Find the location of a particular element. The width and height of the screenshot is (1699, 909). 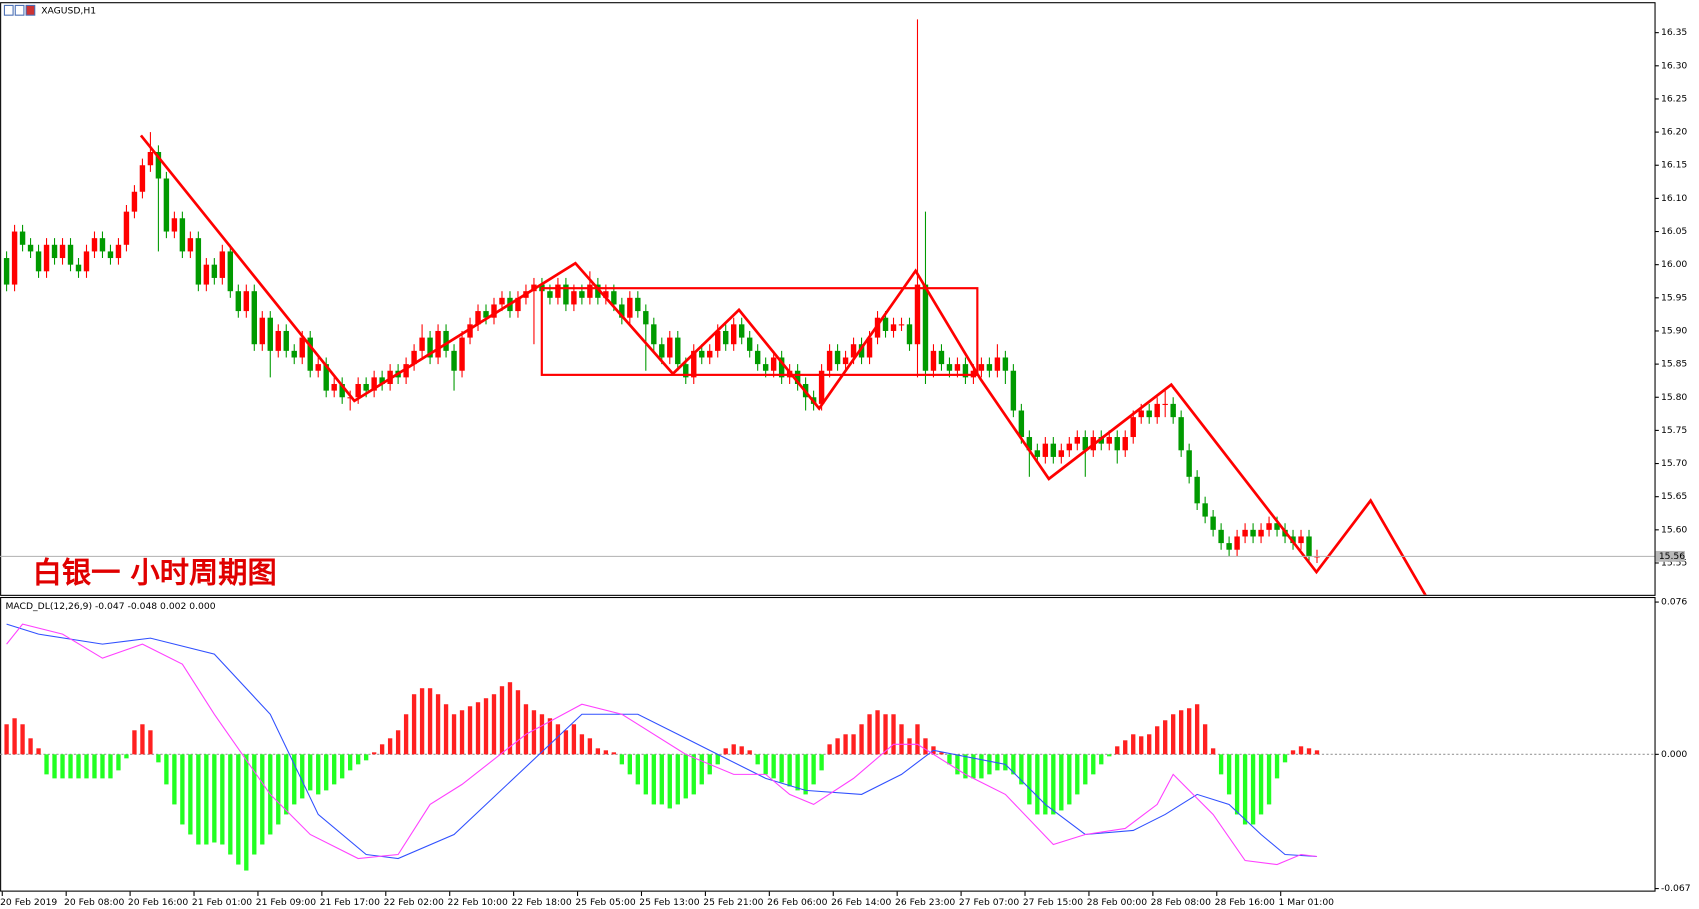

y2-tick-label: 0.076 is located at coordinates (1674, 602).